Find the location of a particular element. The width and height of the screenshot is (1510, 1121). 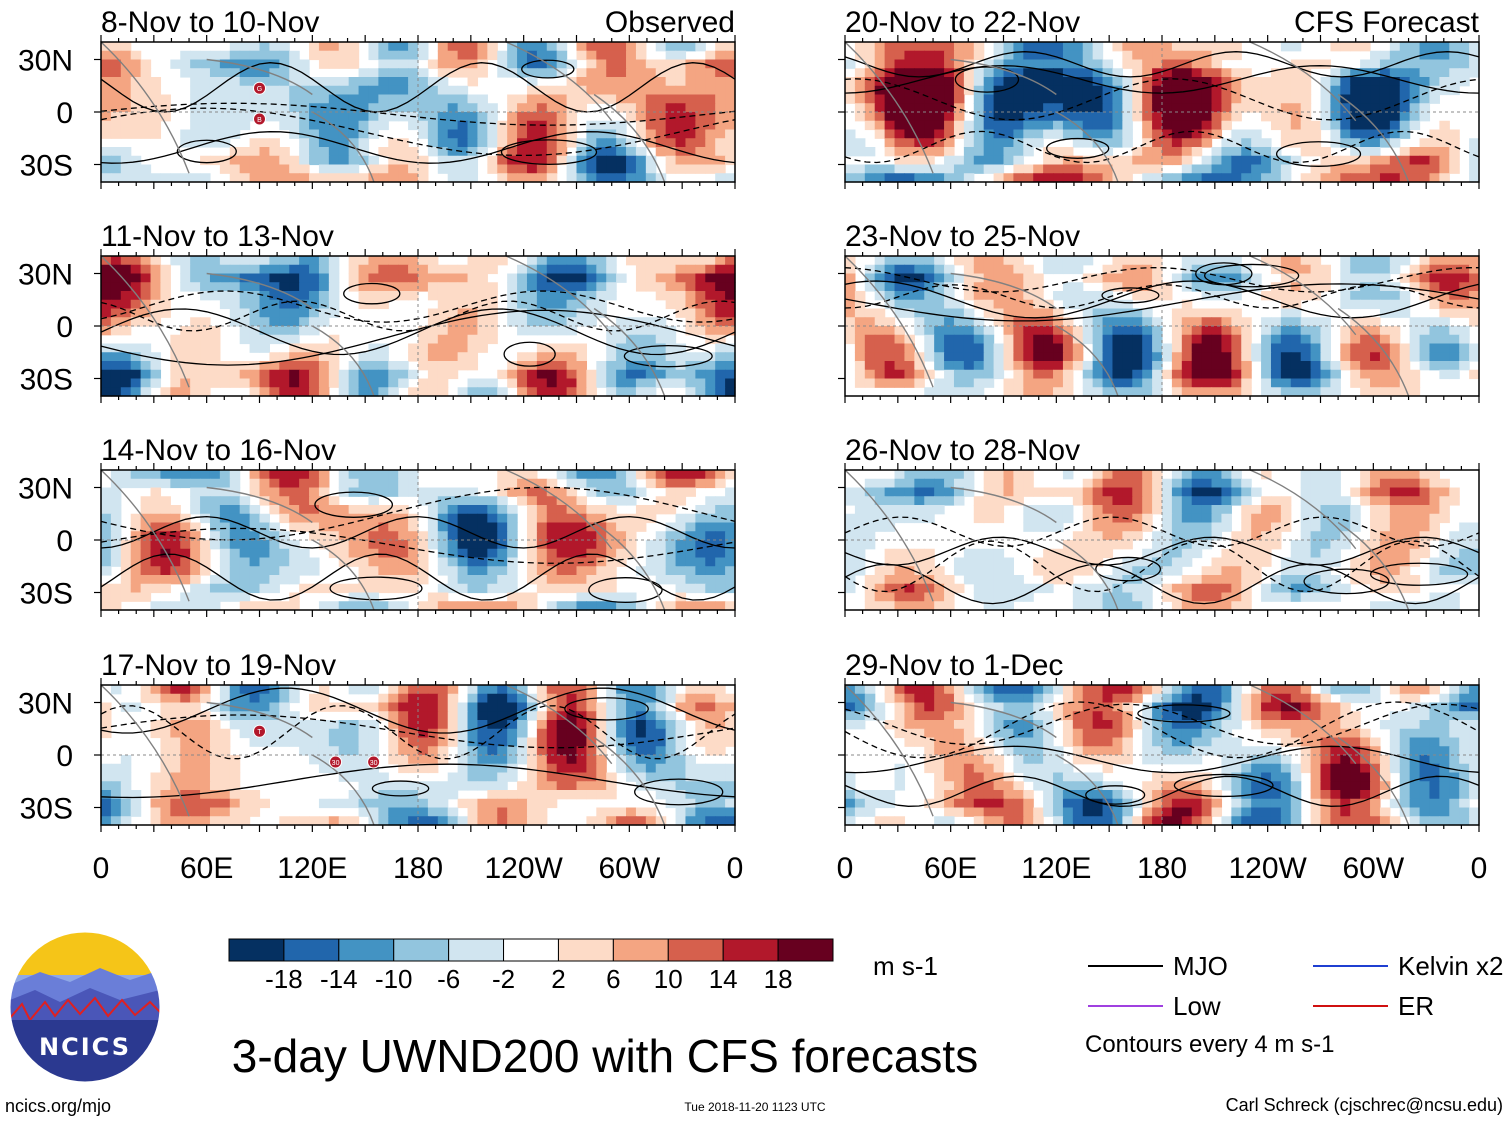

colorbar-level: -18 is located at coordinates (284, 979).